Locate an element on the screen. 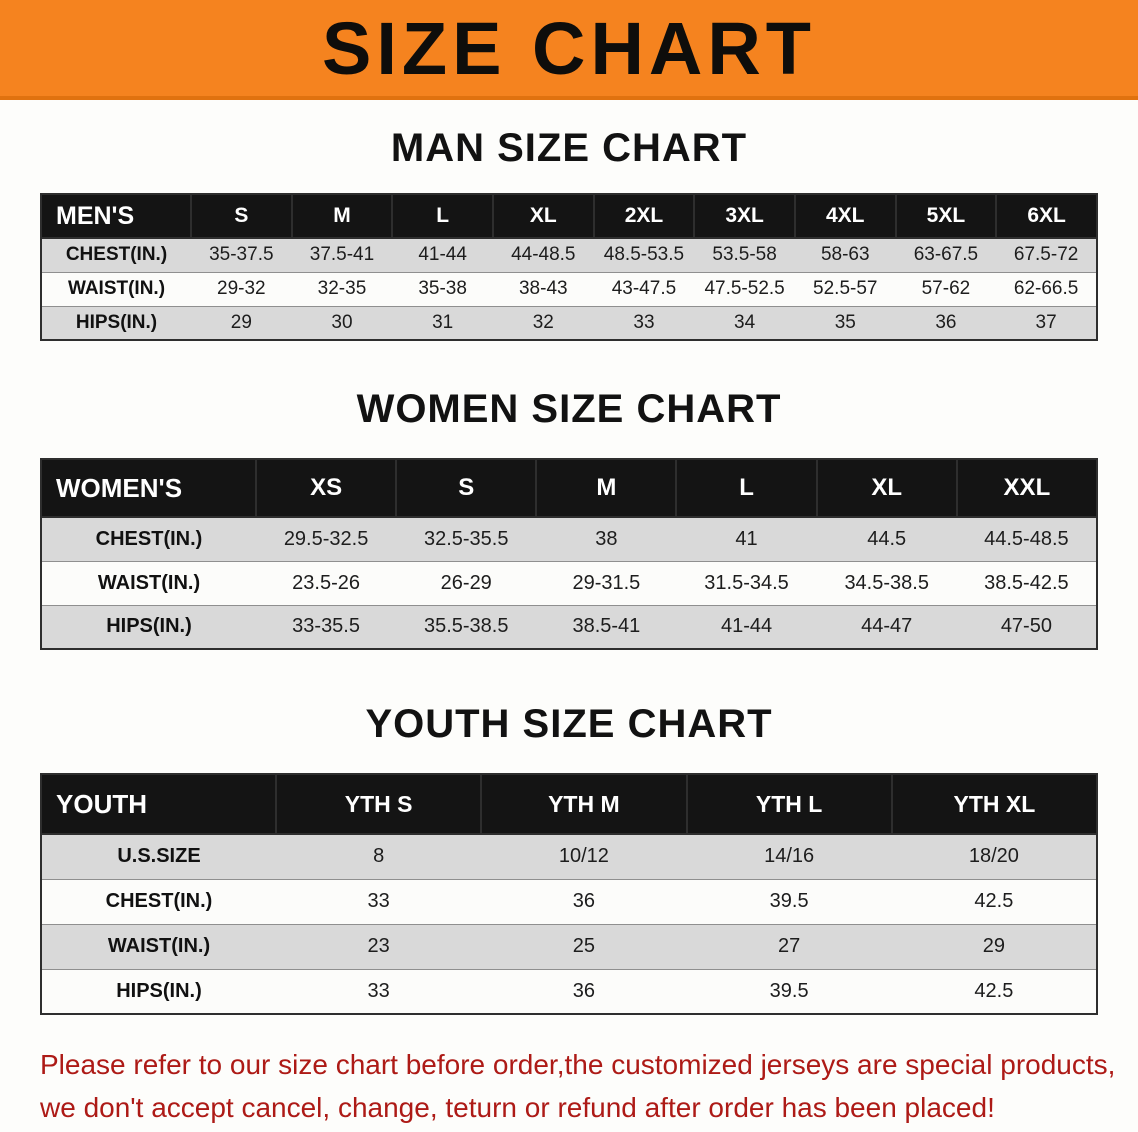 The width and height of the screenshot is (1138, 1132). data-cell: 32-35 is located at coordinates (342, 289).